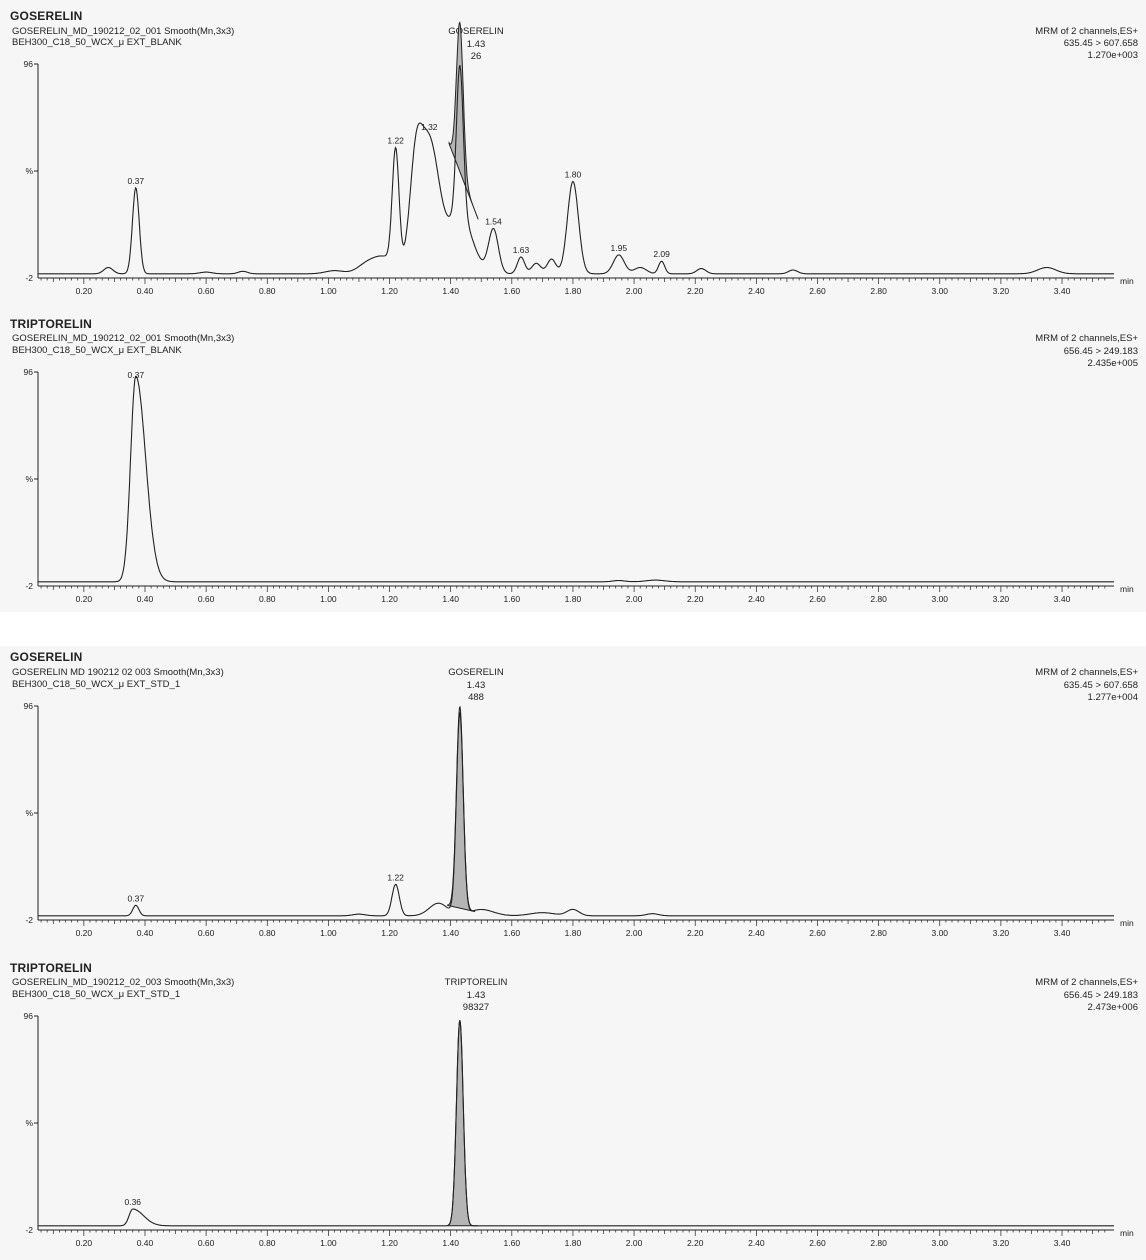 Image resolution: width=1146 pixels, height=1260 pixels. What do you see at coordinates (51, 968) in the screenshot?
I see `panel-title: TRIPTORELIN` at bounding box center [51, 968].